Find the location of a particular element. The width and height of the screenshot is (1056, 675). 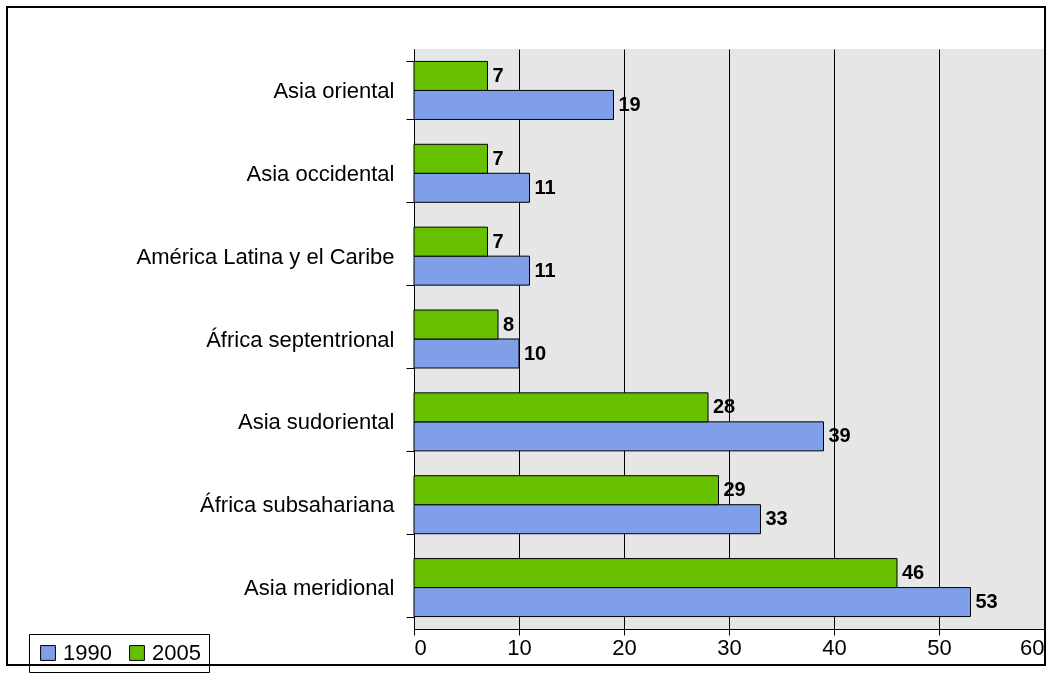

data-label: 46 is located at coordinates (913, 572).